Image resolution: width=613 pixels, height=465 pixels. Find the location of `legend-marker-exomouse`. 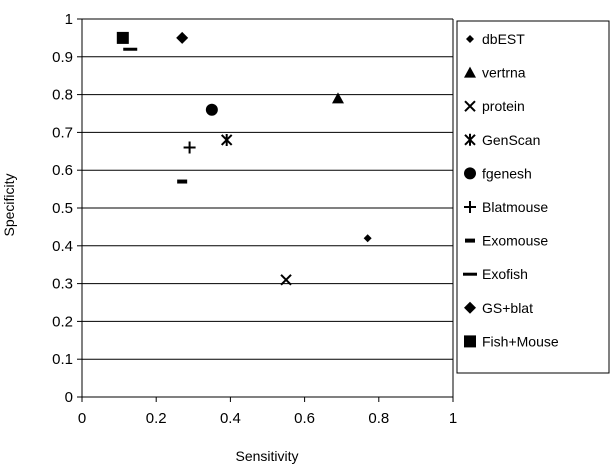

legend-marker-exomouse is located at coordinates (470, 240).